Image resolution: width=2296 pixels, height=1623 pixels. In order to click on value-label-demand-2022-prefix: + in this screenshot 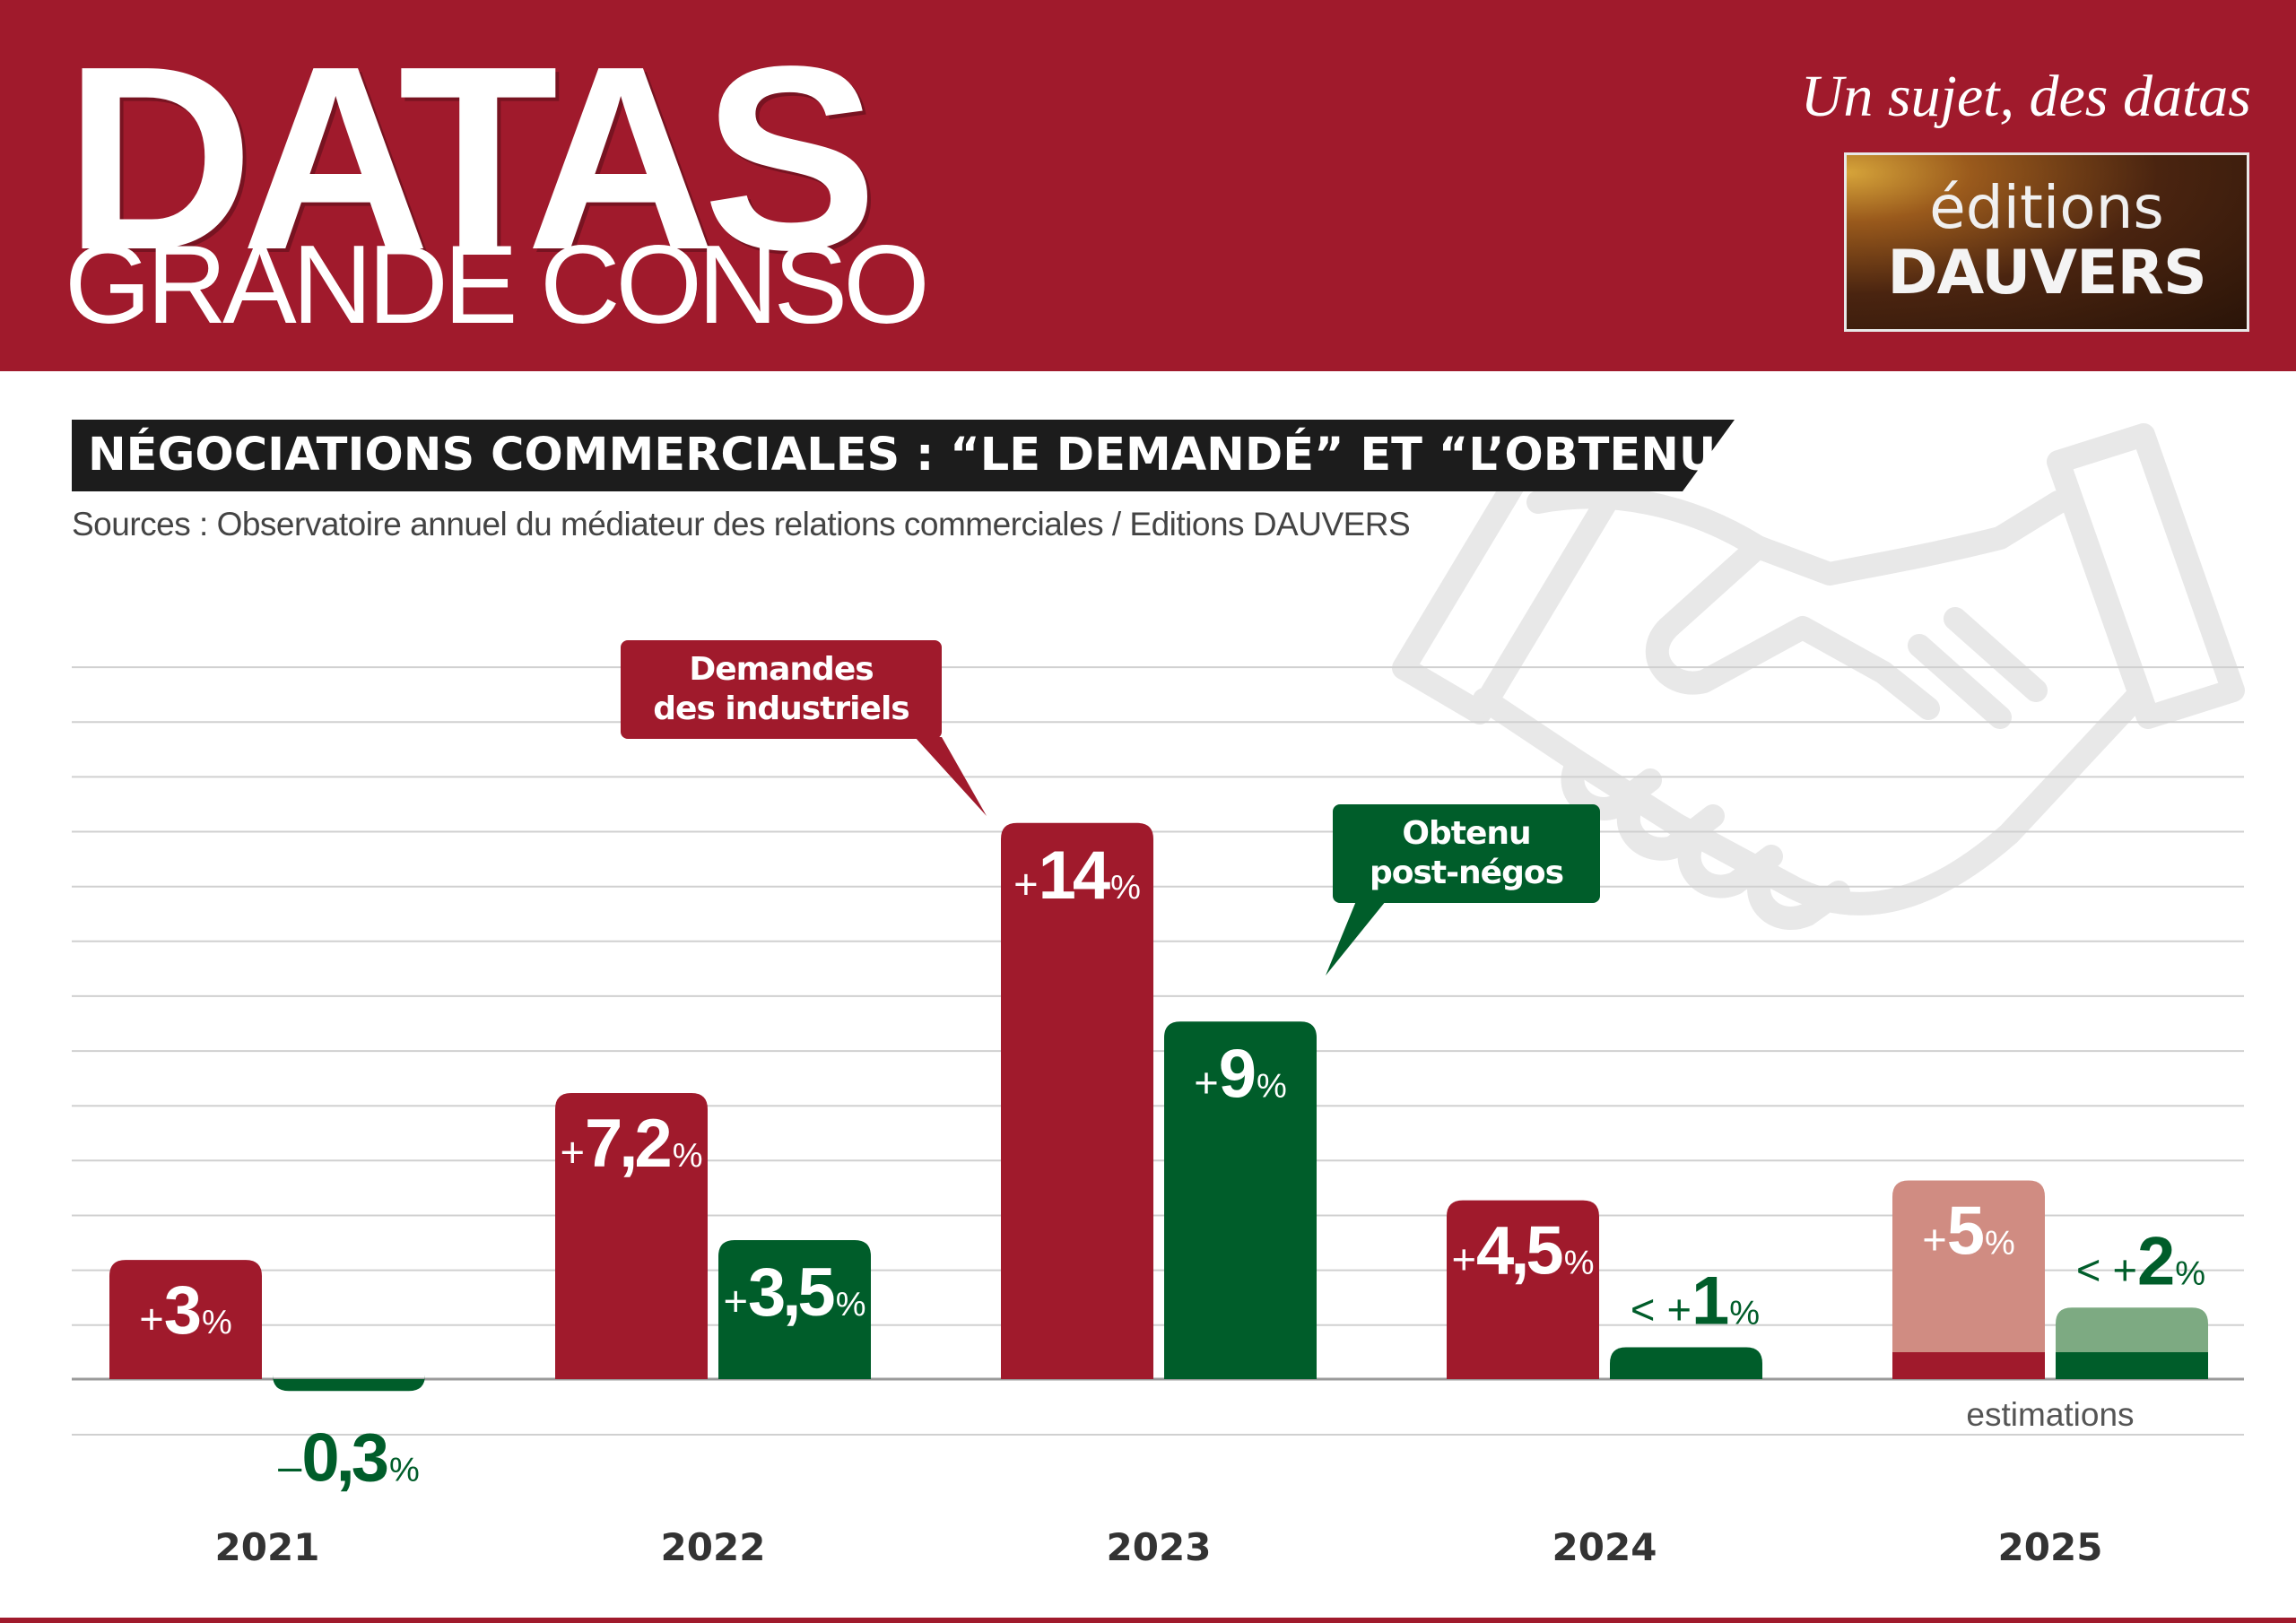, I will do `click(573, 1152)`.